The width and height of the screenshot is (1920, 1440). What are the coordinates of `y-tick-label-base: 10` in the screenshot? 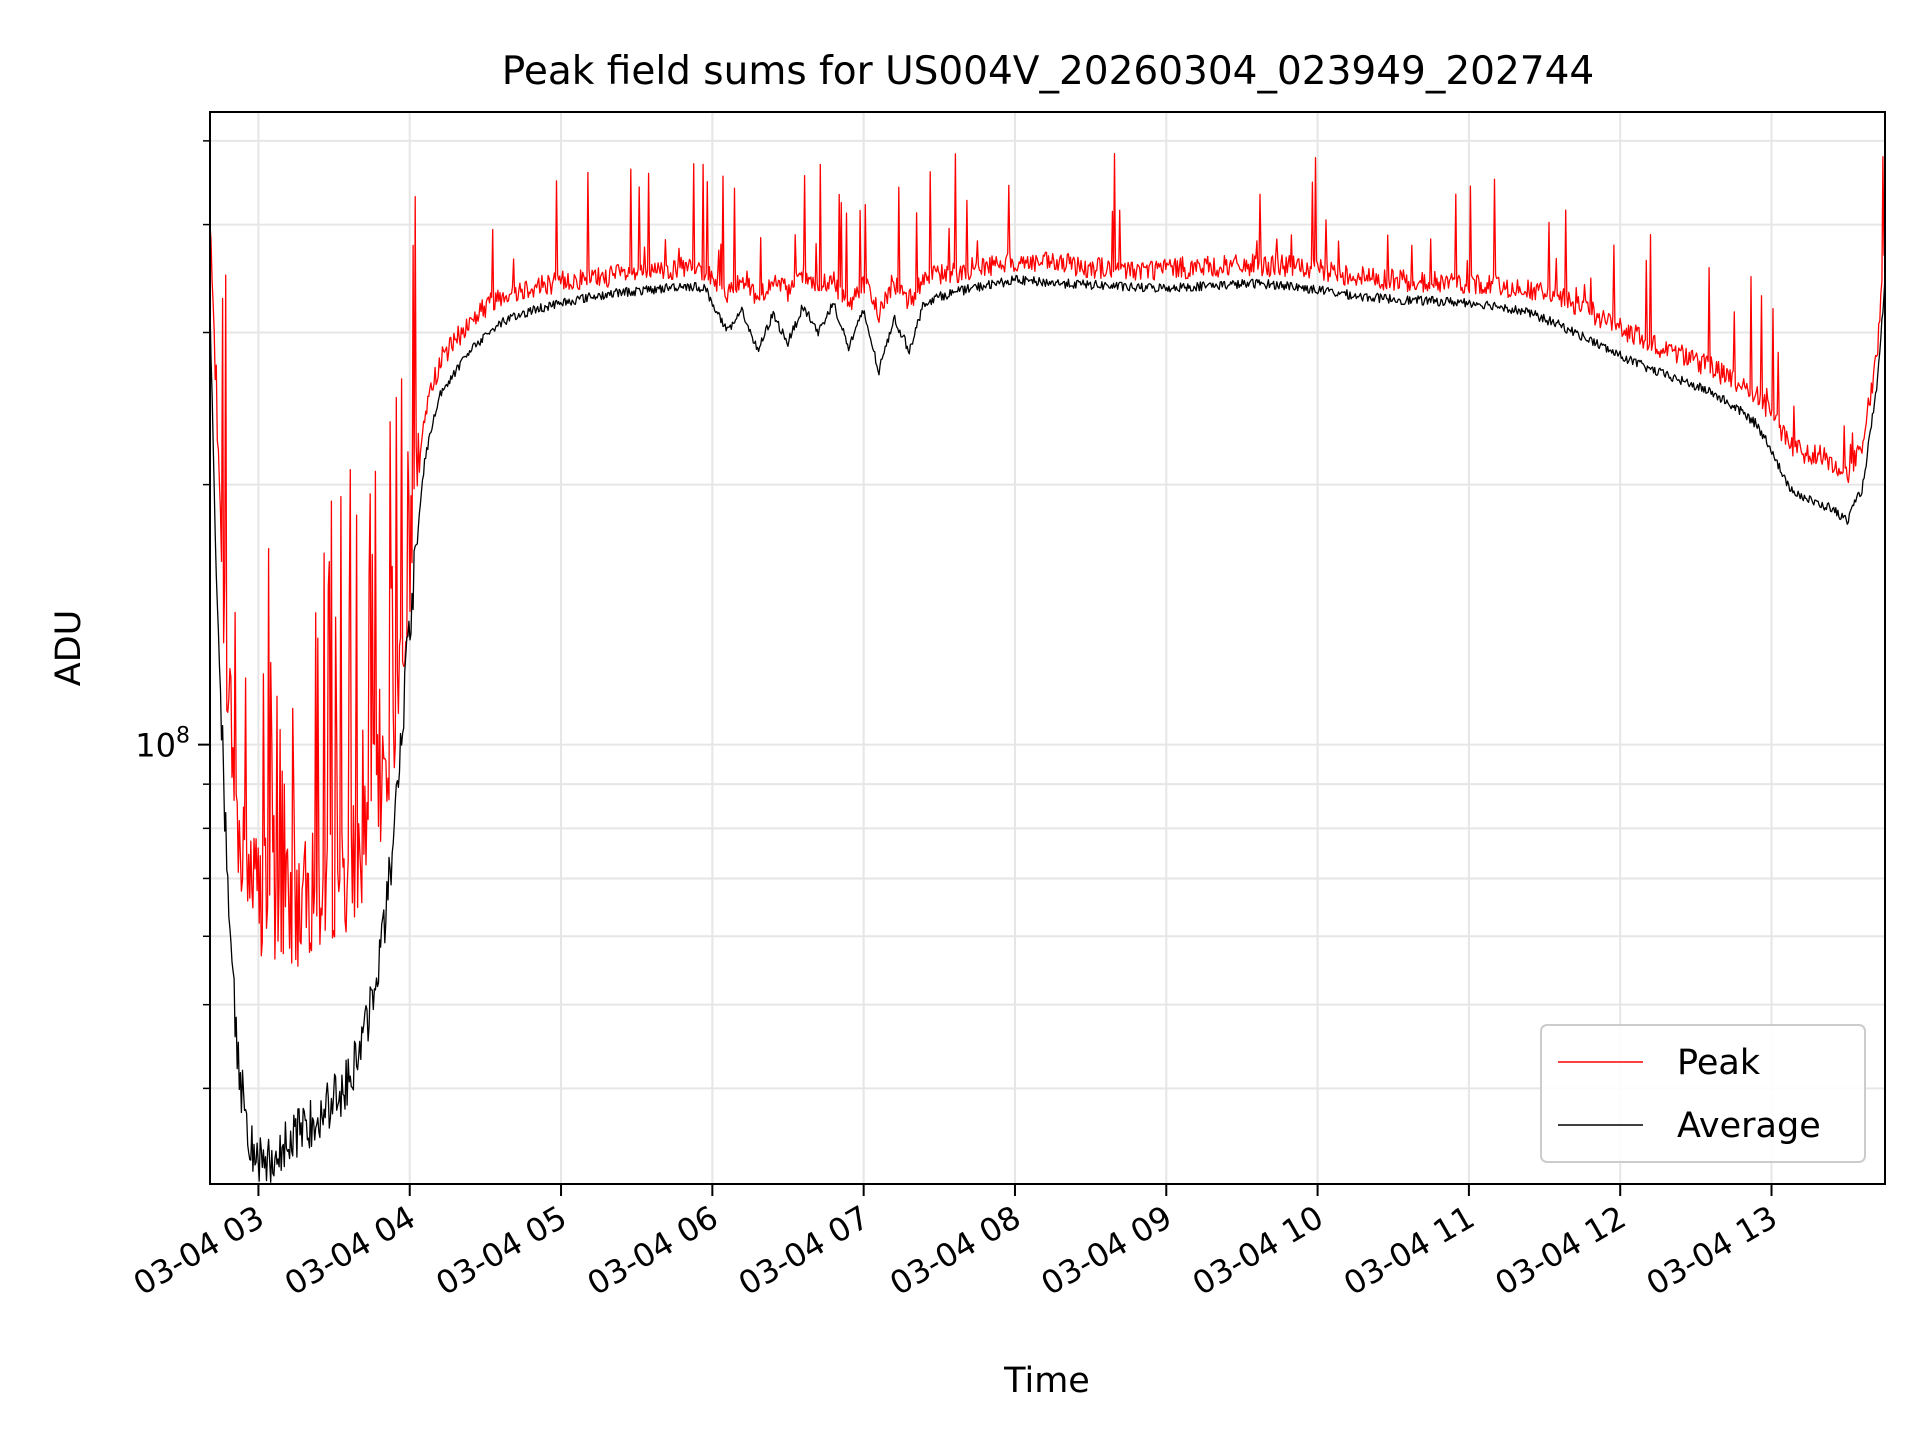 It's located at (155, 746).